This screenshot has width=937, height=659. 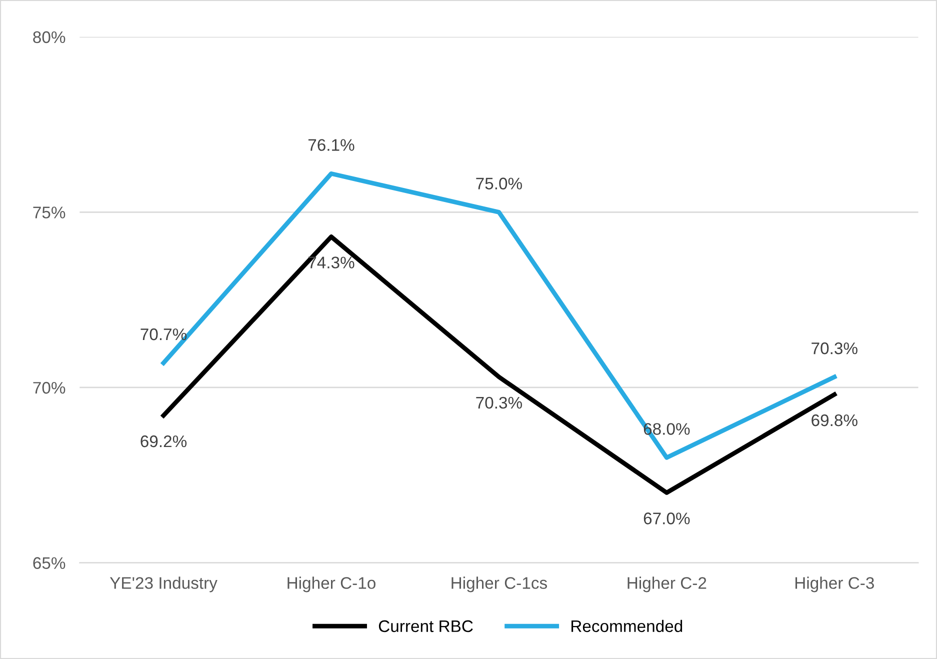 I want to click on x-tick-label: Higher C-1cs, so click(x=499, y=584).